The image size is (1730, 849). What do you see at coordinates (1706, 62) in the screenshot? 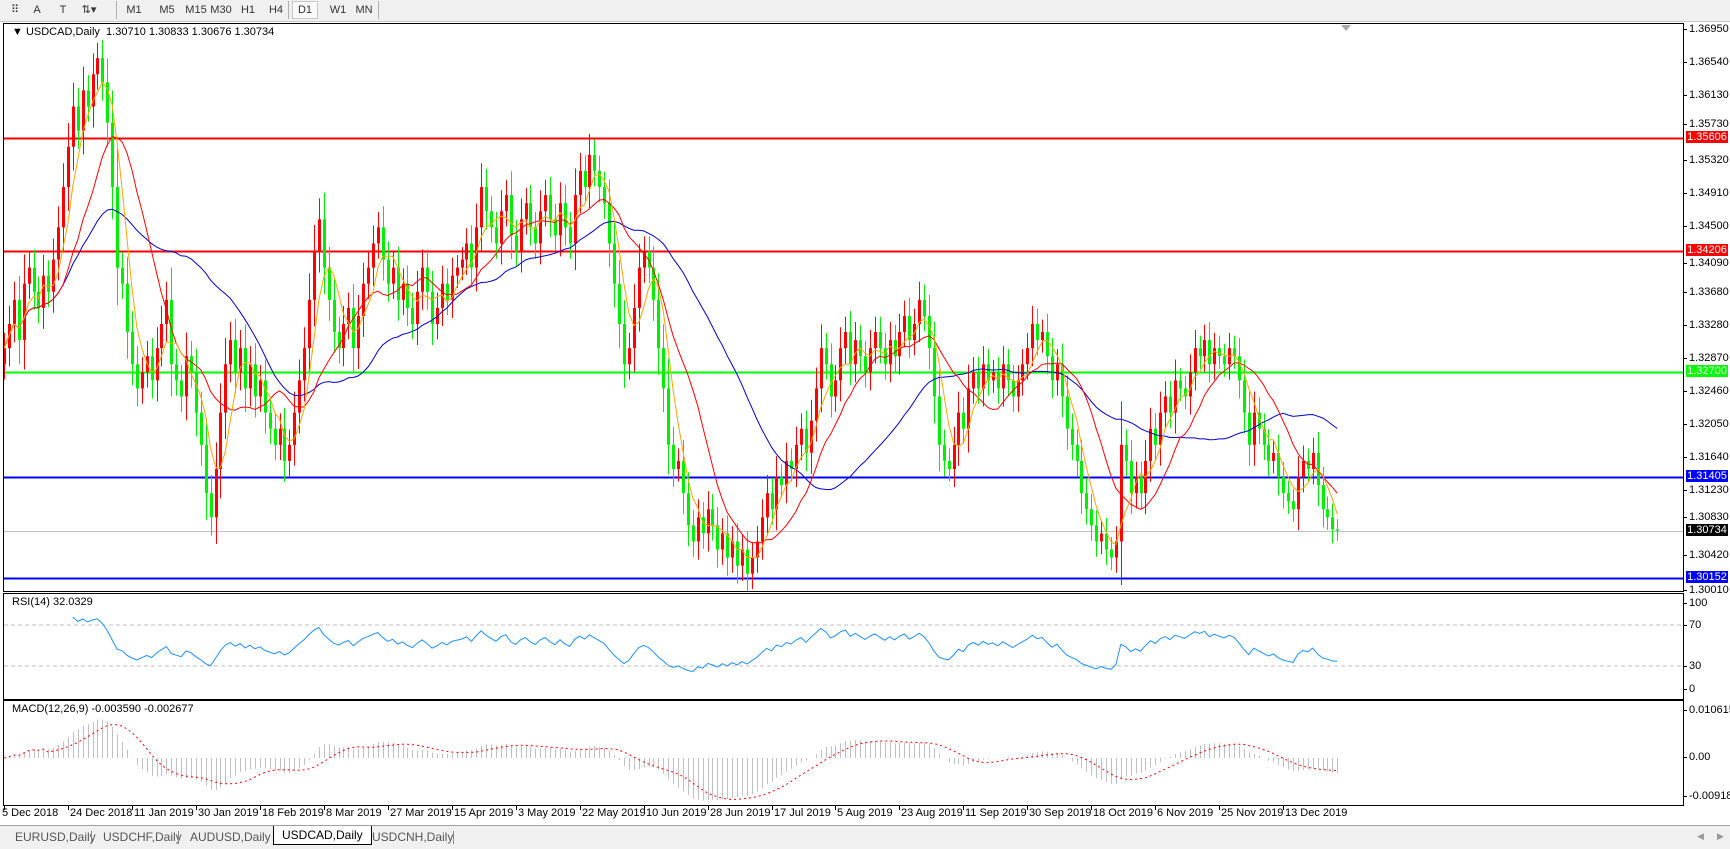
I see `price-tick-label: 1.36540` at bounding box center [1706, 62].